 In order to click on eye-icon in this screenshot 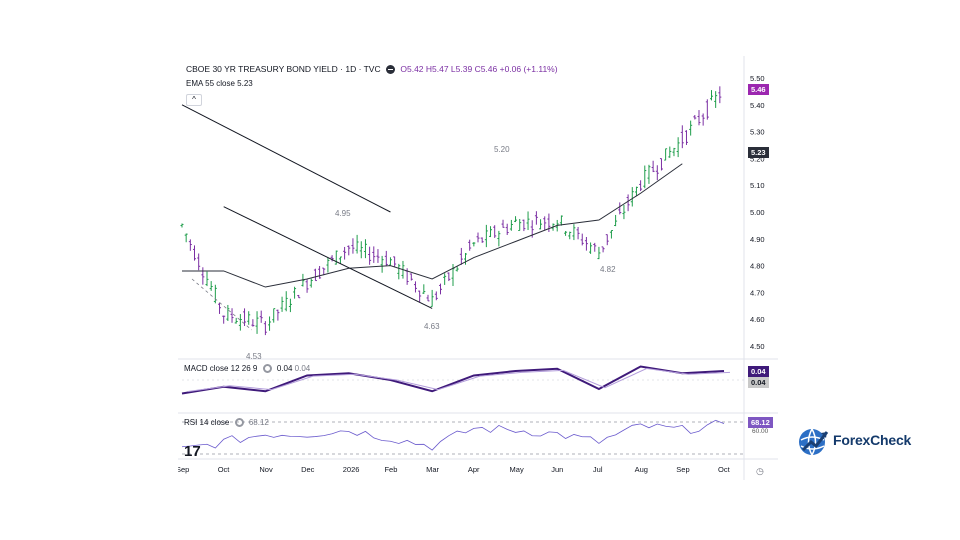, I will do `click(390, 70)`.